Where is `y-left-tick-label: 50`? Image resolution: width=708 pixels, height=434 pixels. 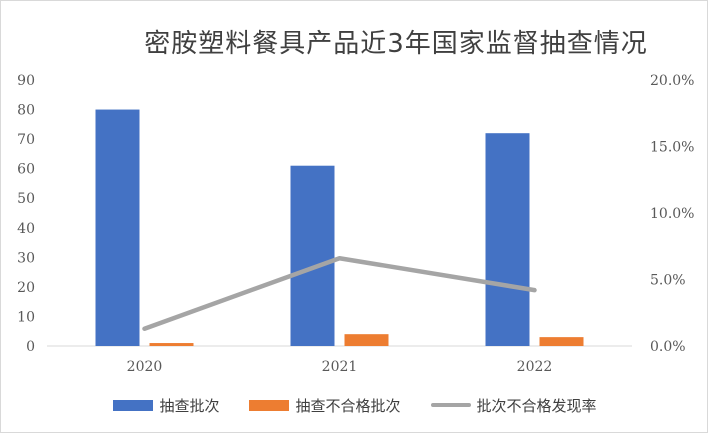 y-left-tick-label: 50 is located at coordinates (26, 199).